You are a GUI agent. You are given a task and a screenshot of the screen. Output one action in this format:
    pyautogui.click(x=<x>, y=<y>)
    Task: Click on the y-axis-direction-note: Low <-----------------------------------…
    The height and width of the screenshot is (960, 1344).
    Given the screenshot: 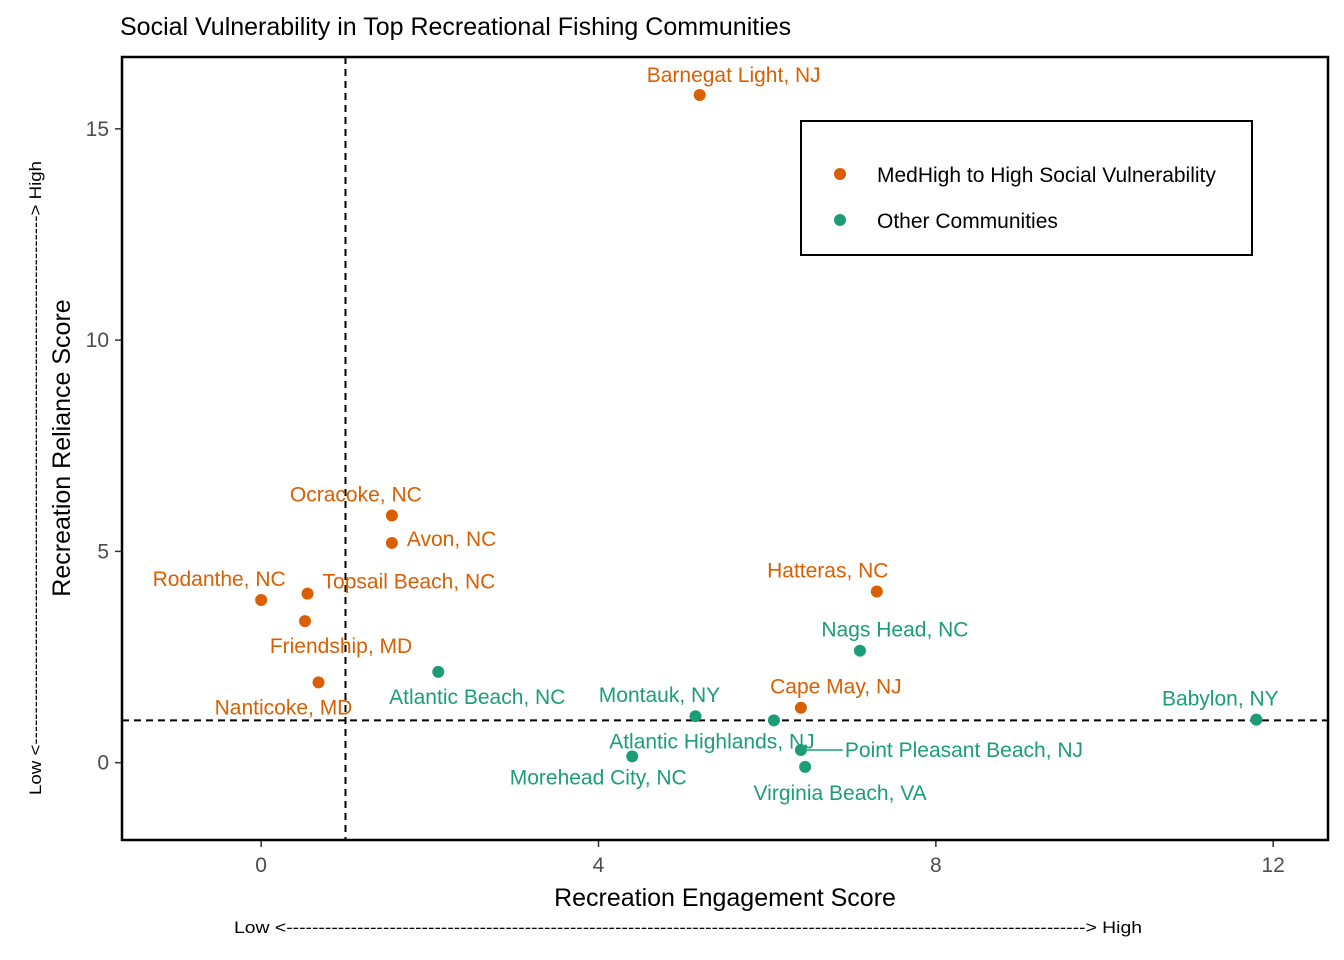 What is the action you would take?
    pyautogui.click(x=35, y=478)
    